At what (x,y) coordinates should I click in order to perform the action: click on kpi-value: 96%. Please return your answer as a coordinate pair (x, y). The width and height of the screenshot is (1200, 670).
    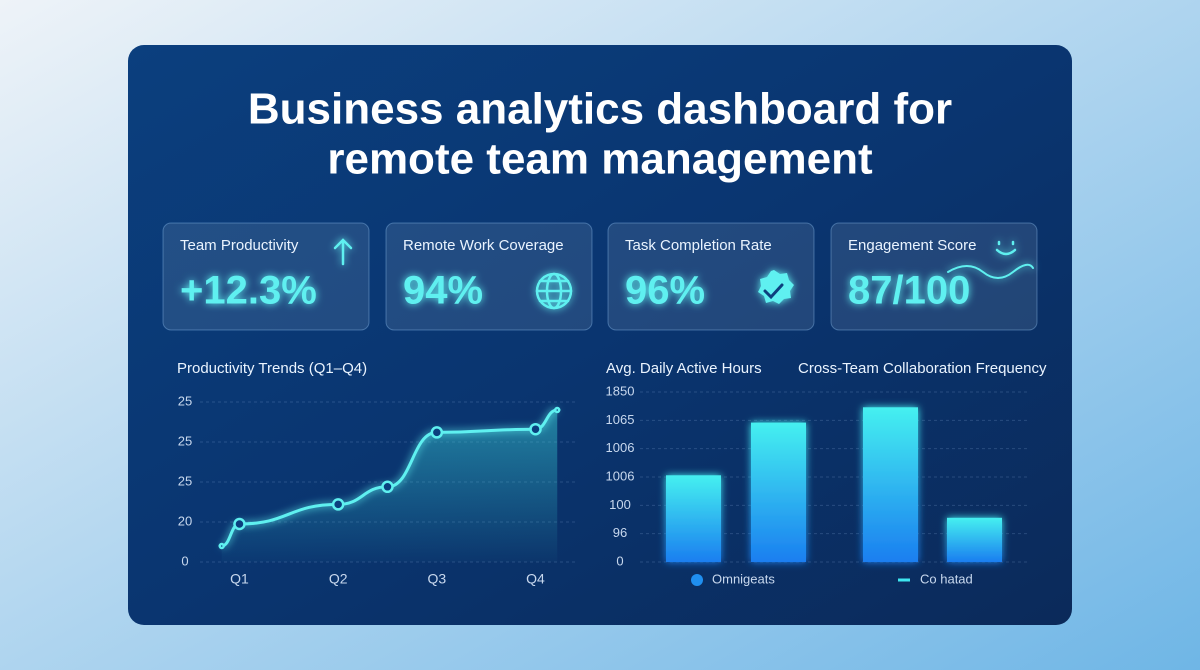
    Looking at the image, I should click on (665, 291).